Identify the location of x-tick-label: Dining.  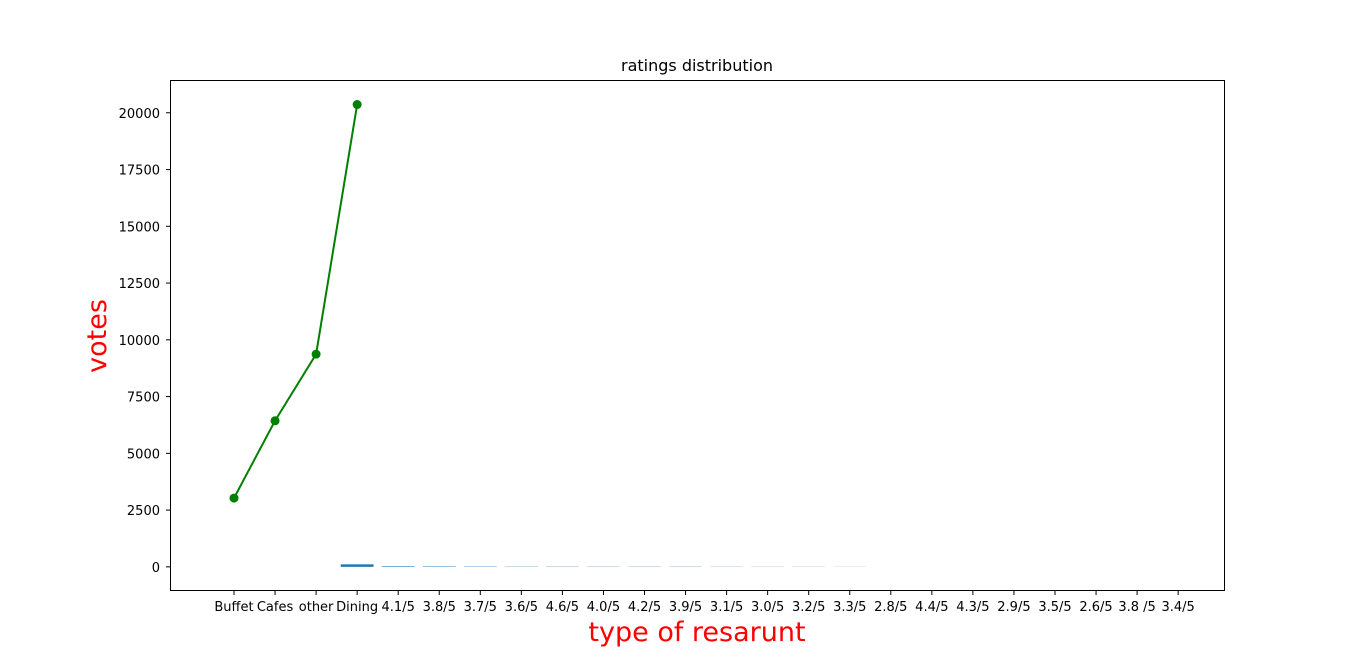
(357, 607).